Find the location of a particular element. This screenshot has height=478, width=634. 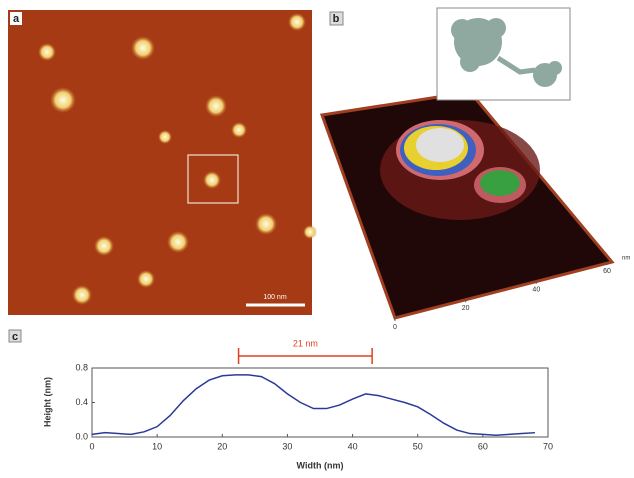

panel-label: a is located at coordinates (16, 19).